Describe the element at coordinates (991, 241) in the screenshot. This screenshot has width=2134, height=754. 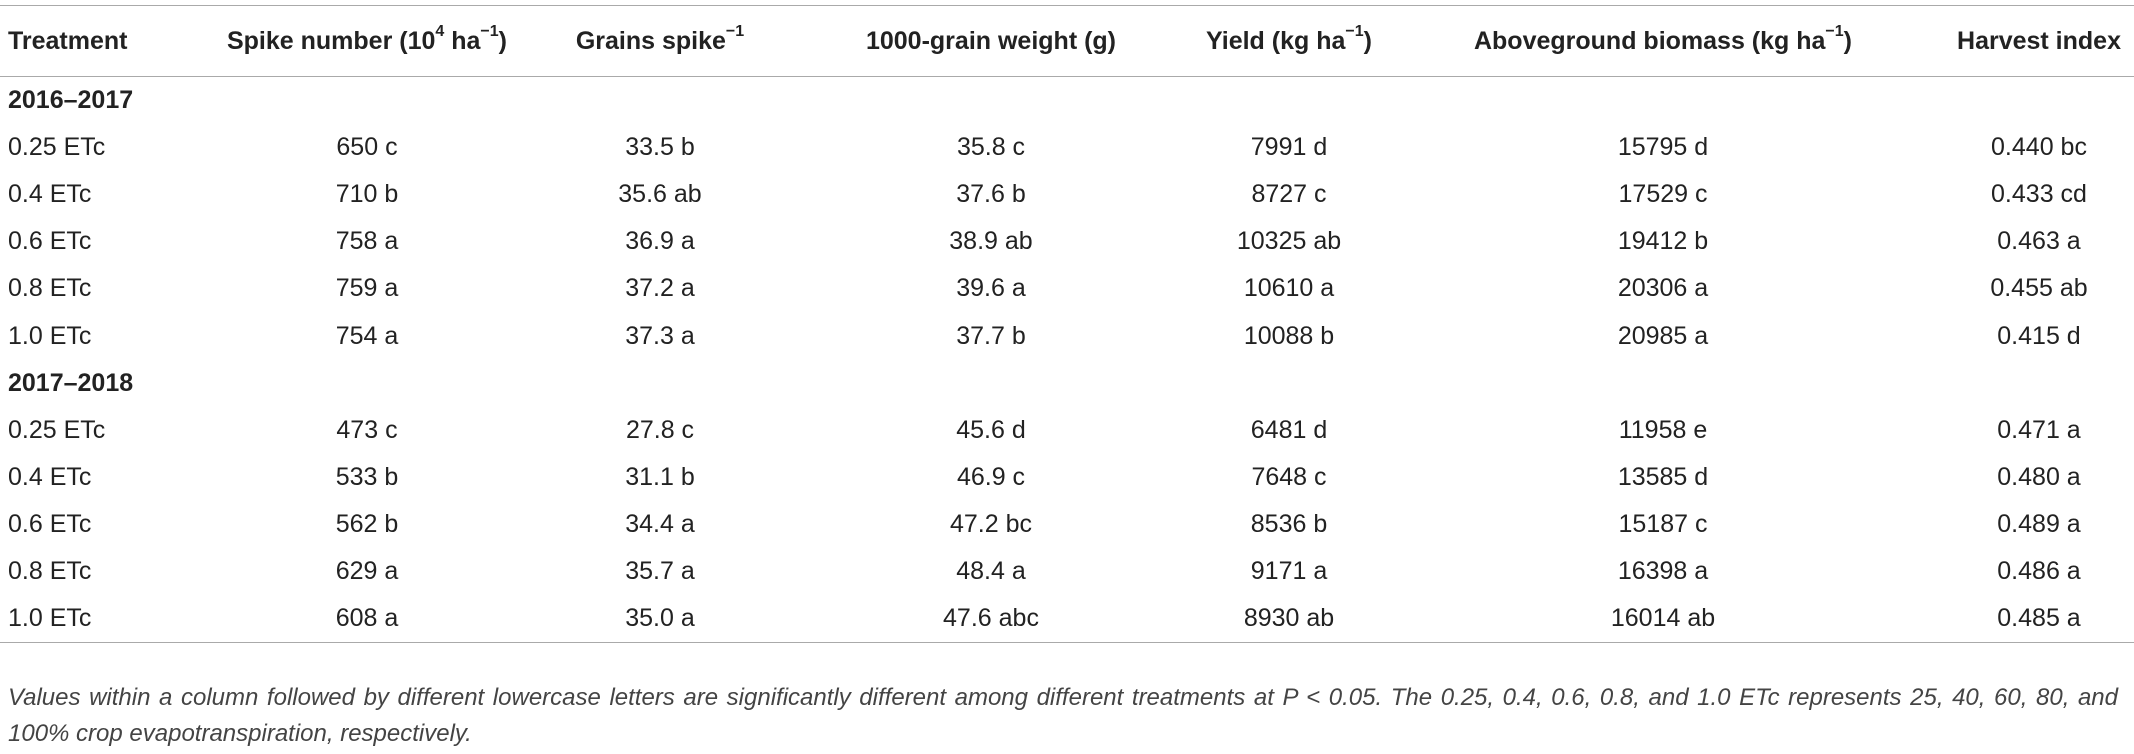
I see `cell: 38.9 ab` at that location.